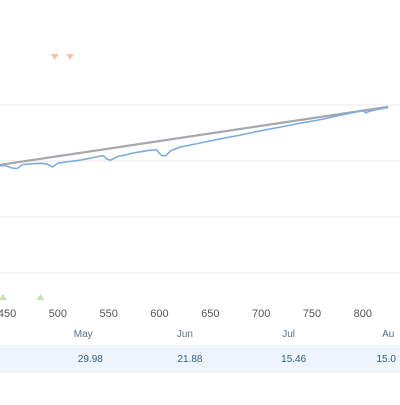  What do you see at coordinates (159, 314) in the screenshot?
I see `x-tick-label-600: 600` at bounding box center [159, 314].